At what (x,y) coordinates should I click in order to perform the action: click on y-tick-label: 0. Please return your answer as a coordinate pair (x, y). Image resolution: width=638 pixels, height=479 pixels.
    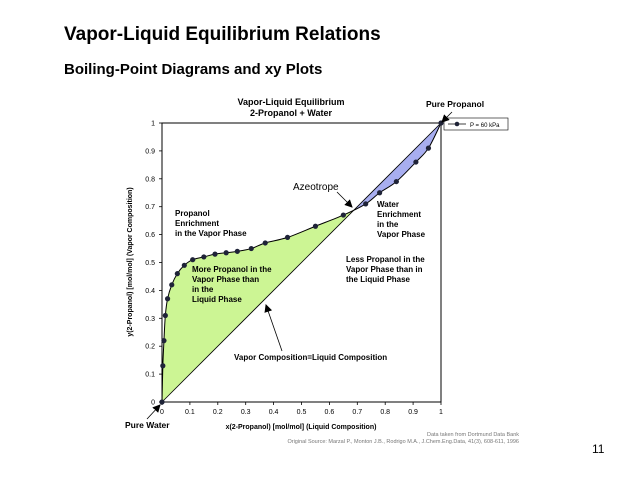
    Looking at the image, I should click on (153, 403).